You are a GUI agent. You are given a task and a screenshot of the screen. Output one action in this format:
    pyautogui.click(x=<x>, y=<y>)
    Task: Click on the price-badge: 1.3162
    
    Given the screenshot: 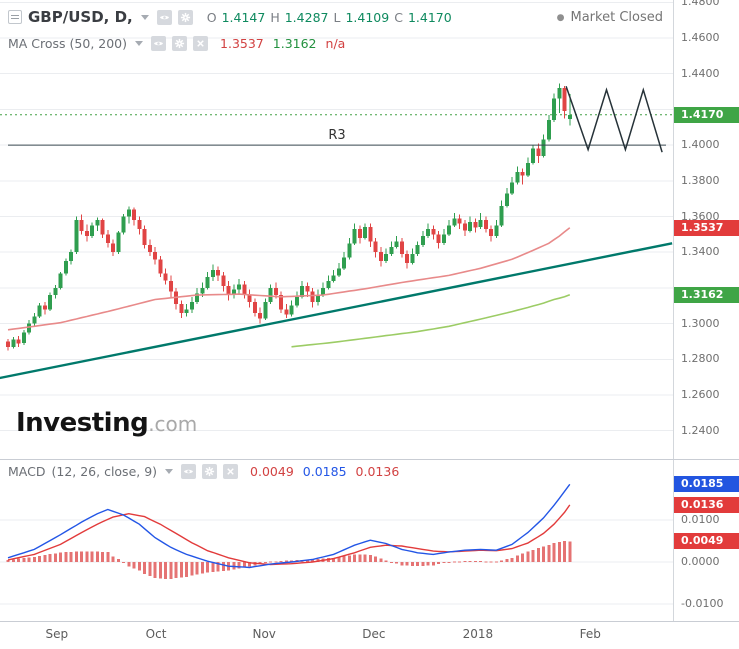 What is the action you would take?
    pyautogui.click(x=706, y=294)
    